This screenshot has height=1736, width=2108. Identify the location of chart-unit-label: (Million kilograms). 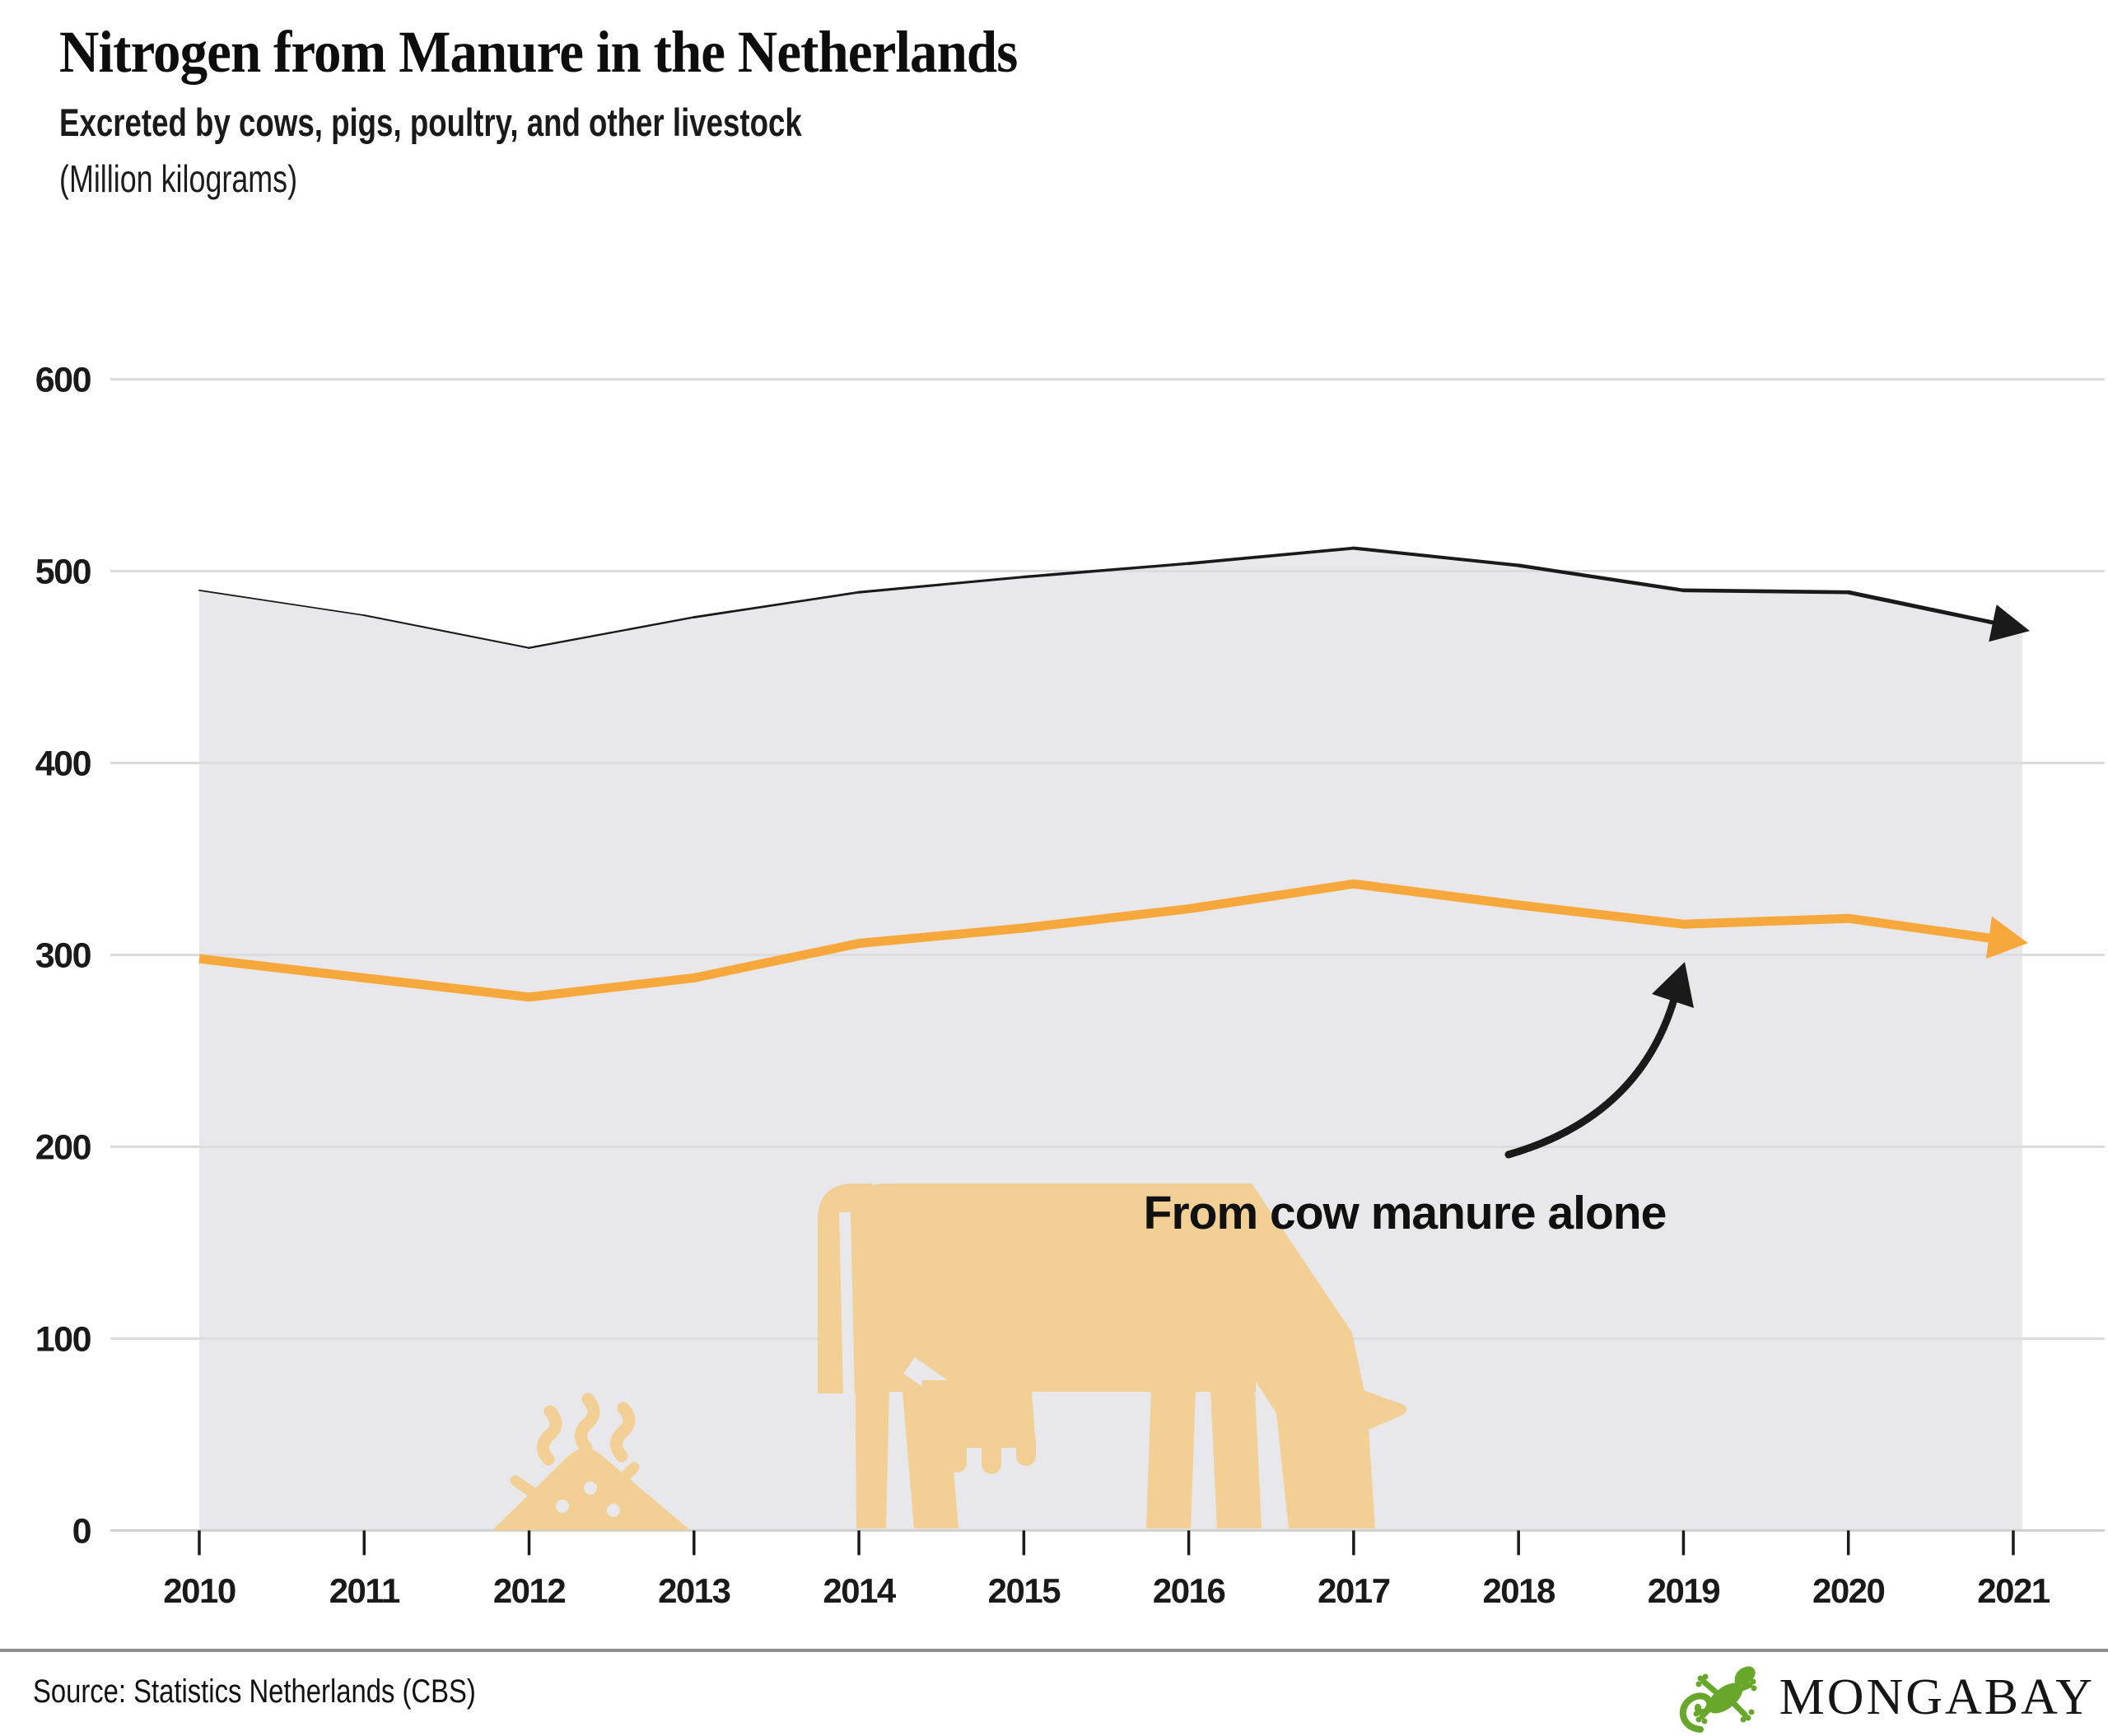
(178, 178).